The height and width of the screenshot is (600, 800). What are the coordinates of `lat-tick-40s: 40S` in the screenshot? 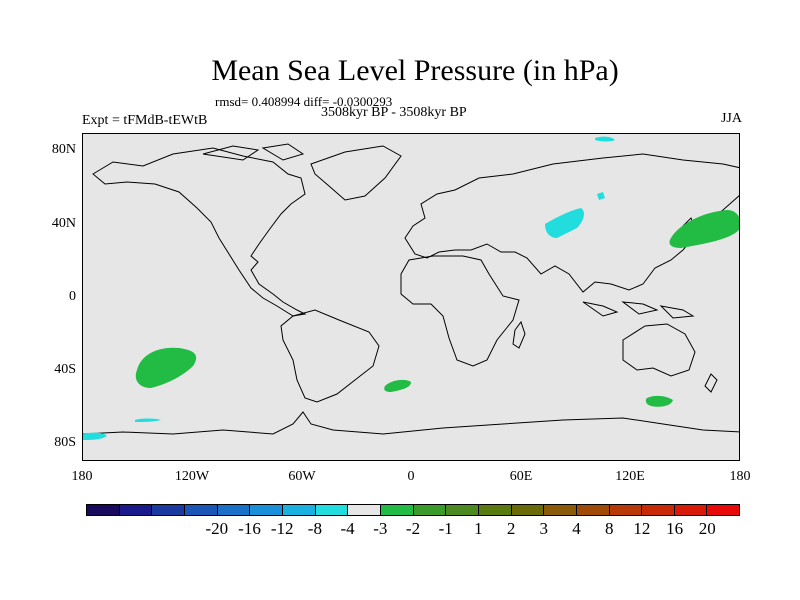 It's located at (65, 369).